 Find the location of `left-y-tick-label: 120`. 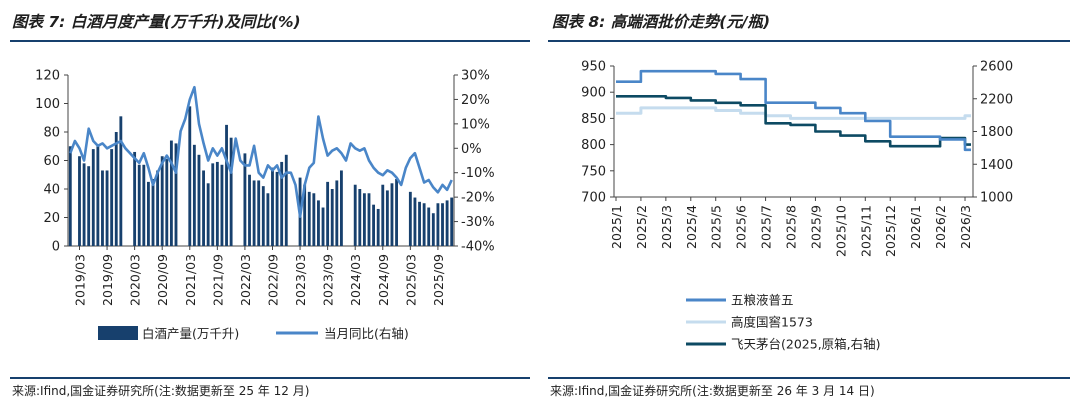

left-y-tick-label: 120 is located at coordinates (47, 76).